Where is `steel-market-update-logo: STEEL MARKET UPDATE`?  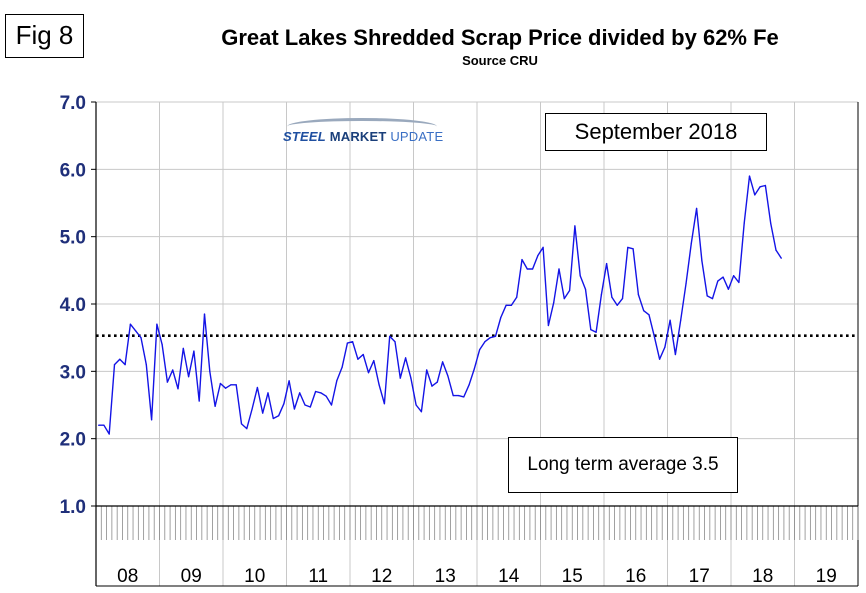
steel-market-update-logo: STEEL MARKET UPDATE is located at coordinates (363, 136).